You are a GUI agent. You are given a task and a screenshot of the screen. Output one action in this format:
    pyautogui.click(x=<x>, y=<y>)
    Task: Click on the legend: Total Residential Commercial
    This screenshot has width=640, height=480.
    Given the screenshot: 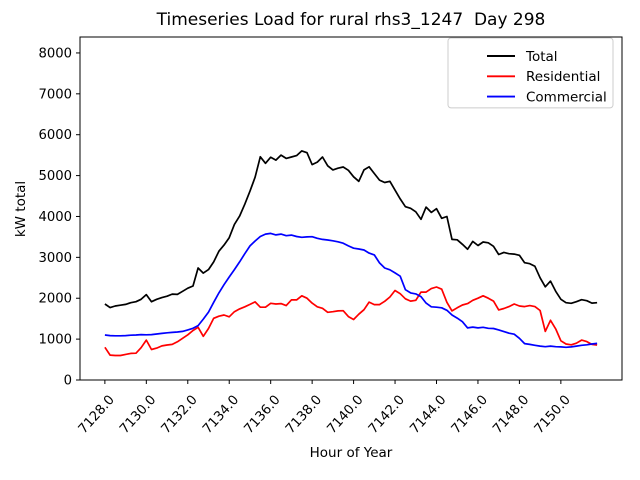 What is the action you would take?
    pyautogui.click(x=530, y=73)
    